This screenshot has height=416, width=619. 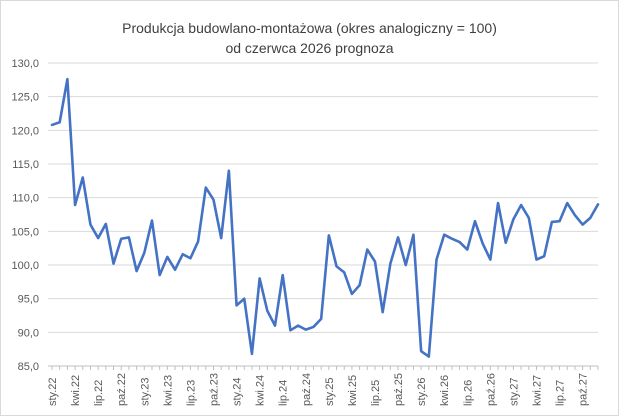 I want to click on y-tick-label: 115,0, so click(x=25, y=165).